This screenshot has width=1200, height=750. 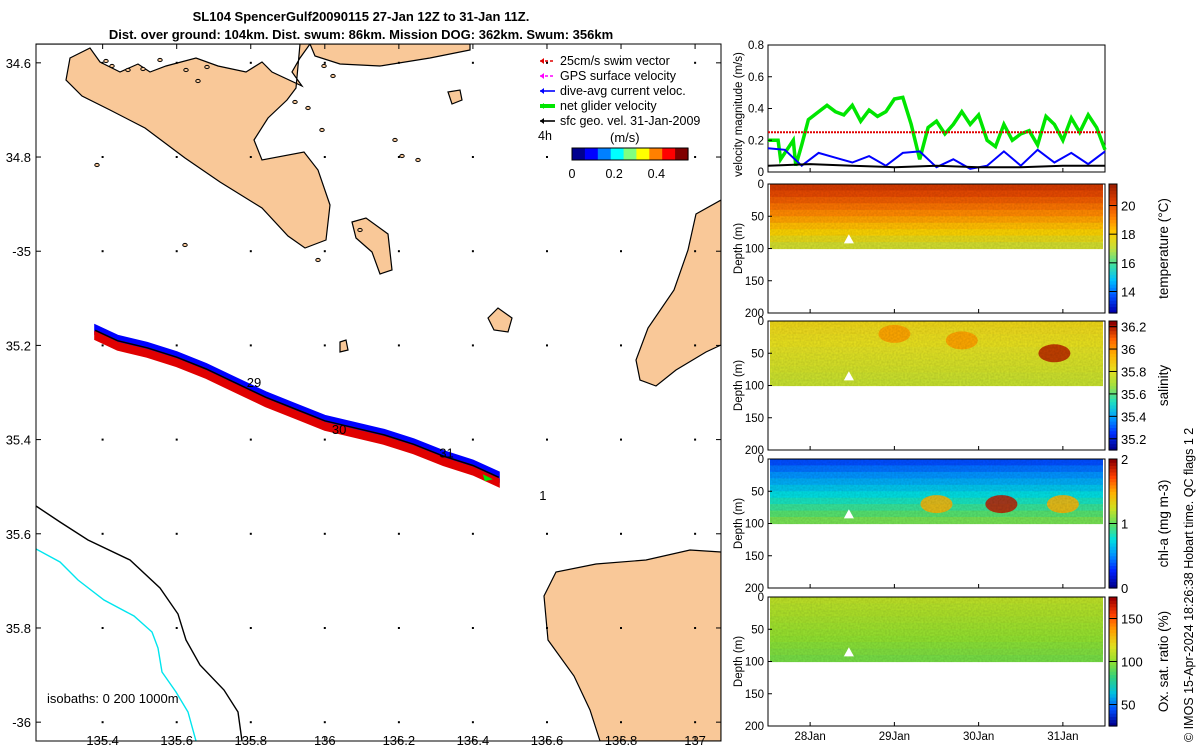 I want to click on velocity-y-tick-label: 0.8, so click(x=756, y=46).